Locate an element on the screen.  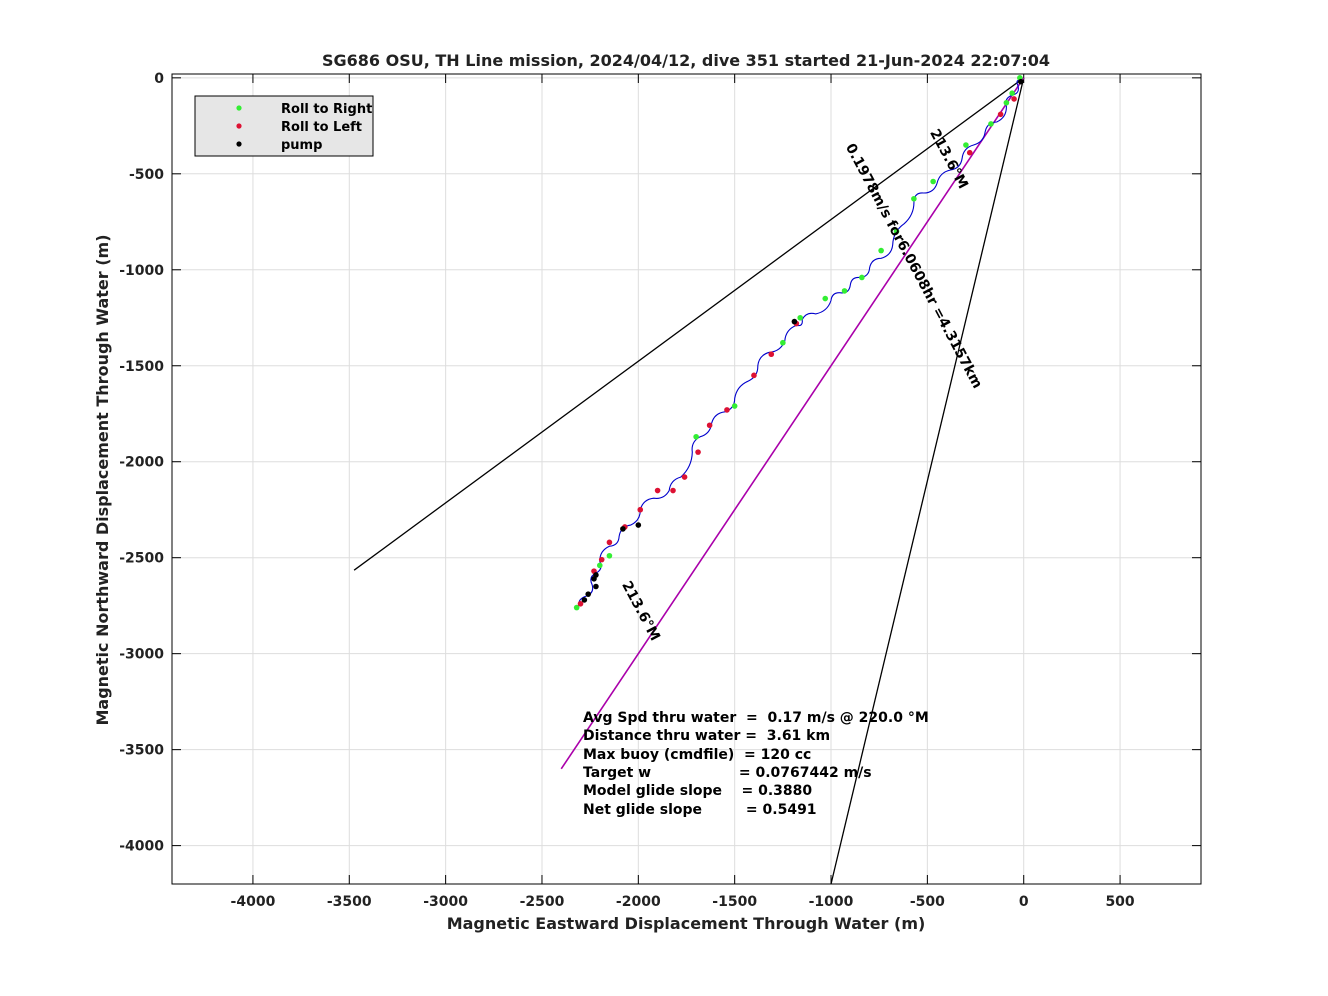
x-tick-label: -1500 is located at coordinates (734, 902).